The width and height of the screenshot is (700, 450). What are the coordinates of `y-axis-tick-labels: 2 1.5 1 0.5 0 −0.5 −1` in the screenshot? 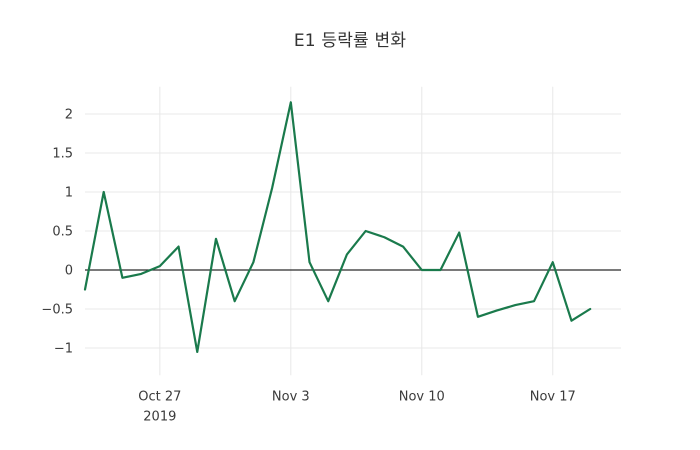 It's located at (57, 232).